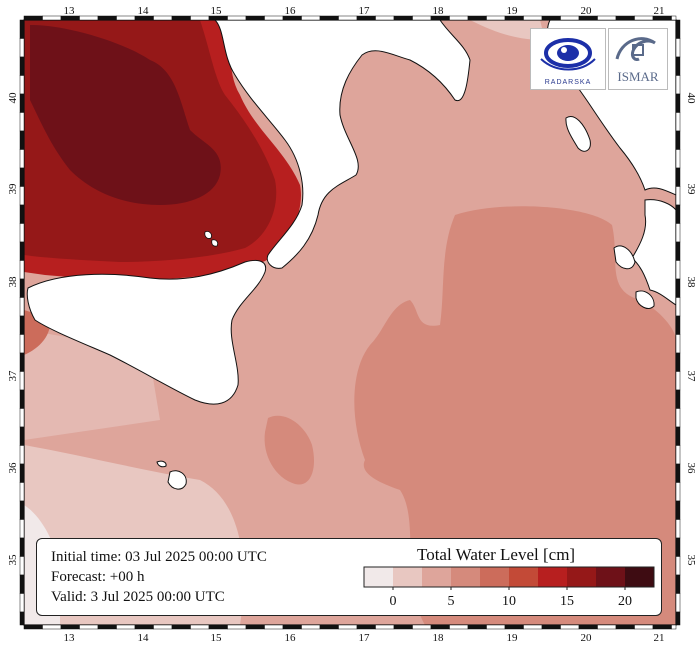  Describe the element at coordinates (146, 332) in the screenshot. I see `land-sicily` at that location.